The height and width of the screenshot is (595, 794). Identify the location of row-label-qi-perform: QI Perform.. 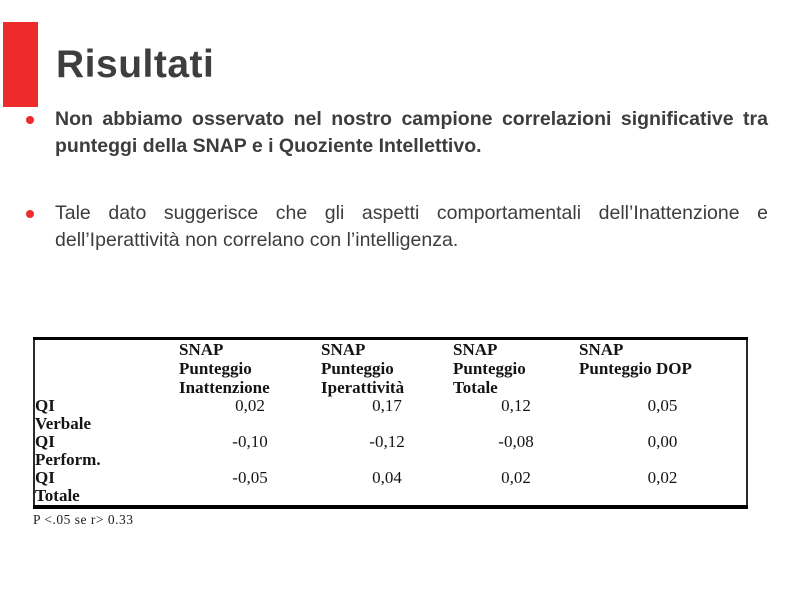
(68, 450).